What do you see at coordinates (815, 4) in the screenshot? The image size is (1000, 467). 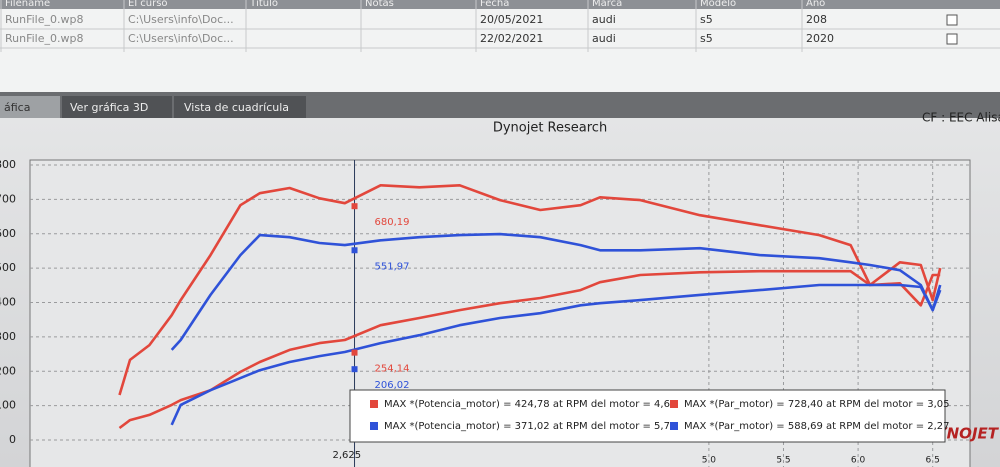 I see `column-header: Año` at bounding box center [815, 4].